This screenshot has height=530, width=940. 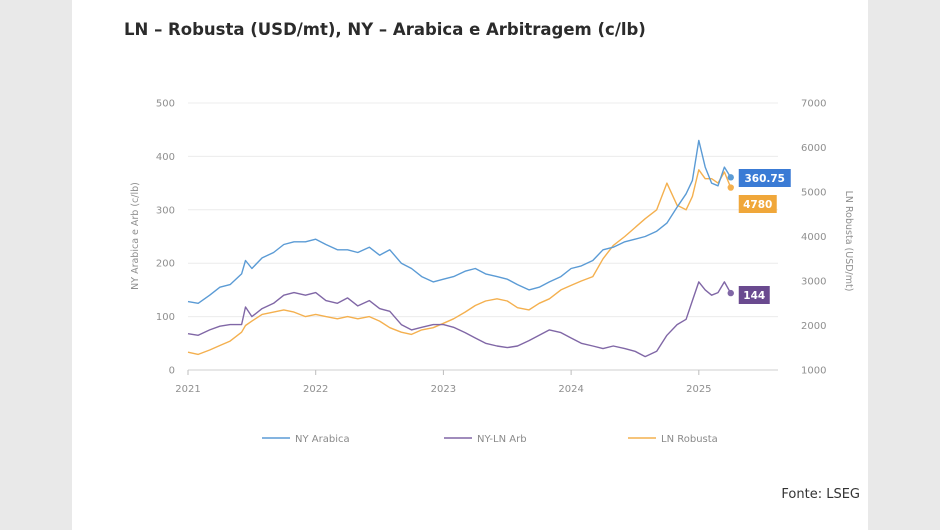 What do you see at coordinates (813, 282) in the screenshot?
I see `right-tick-label: 3000` at bounding box center [813, 282].